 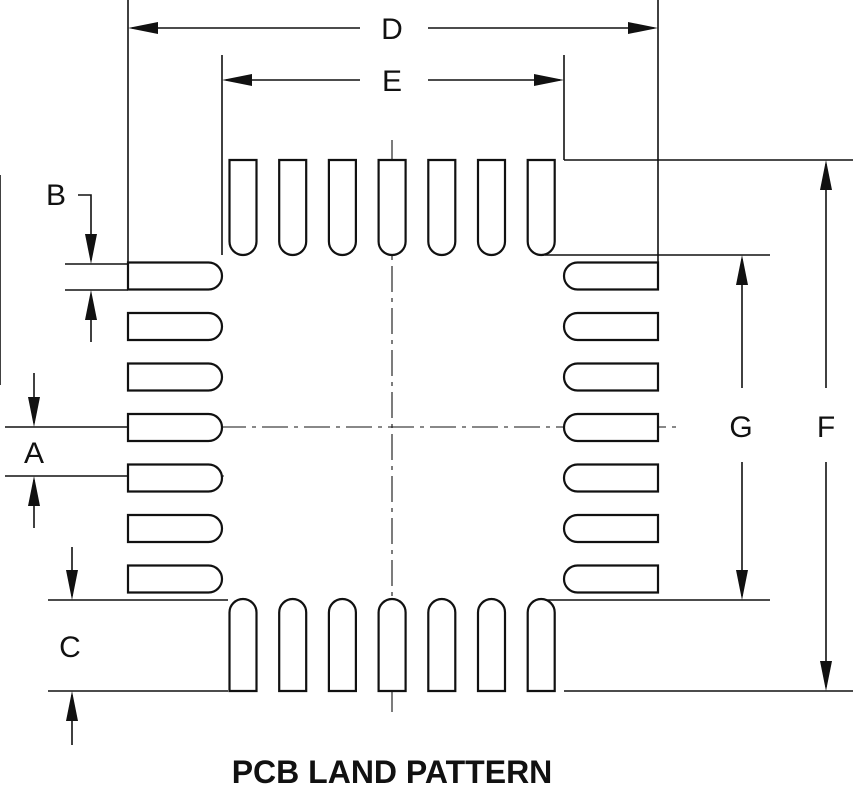 I want to click on dimension-d: D, so click(x=393, y=29).